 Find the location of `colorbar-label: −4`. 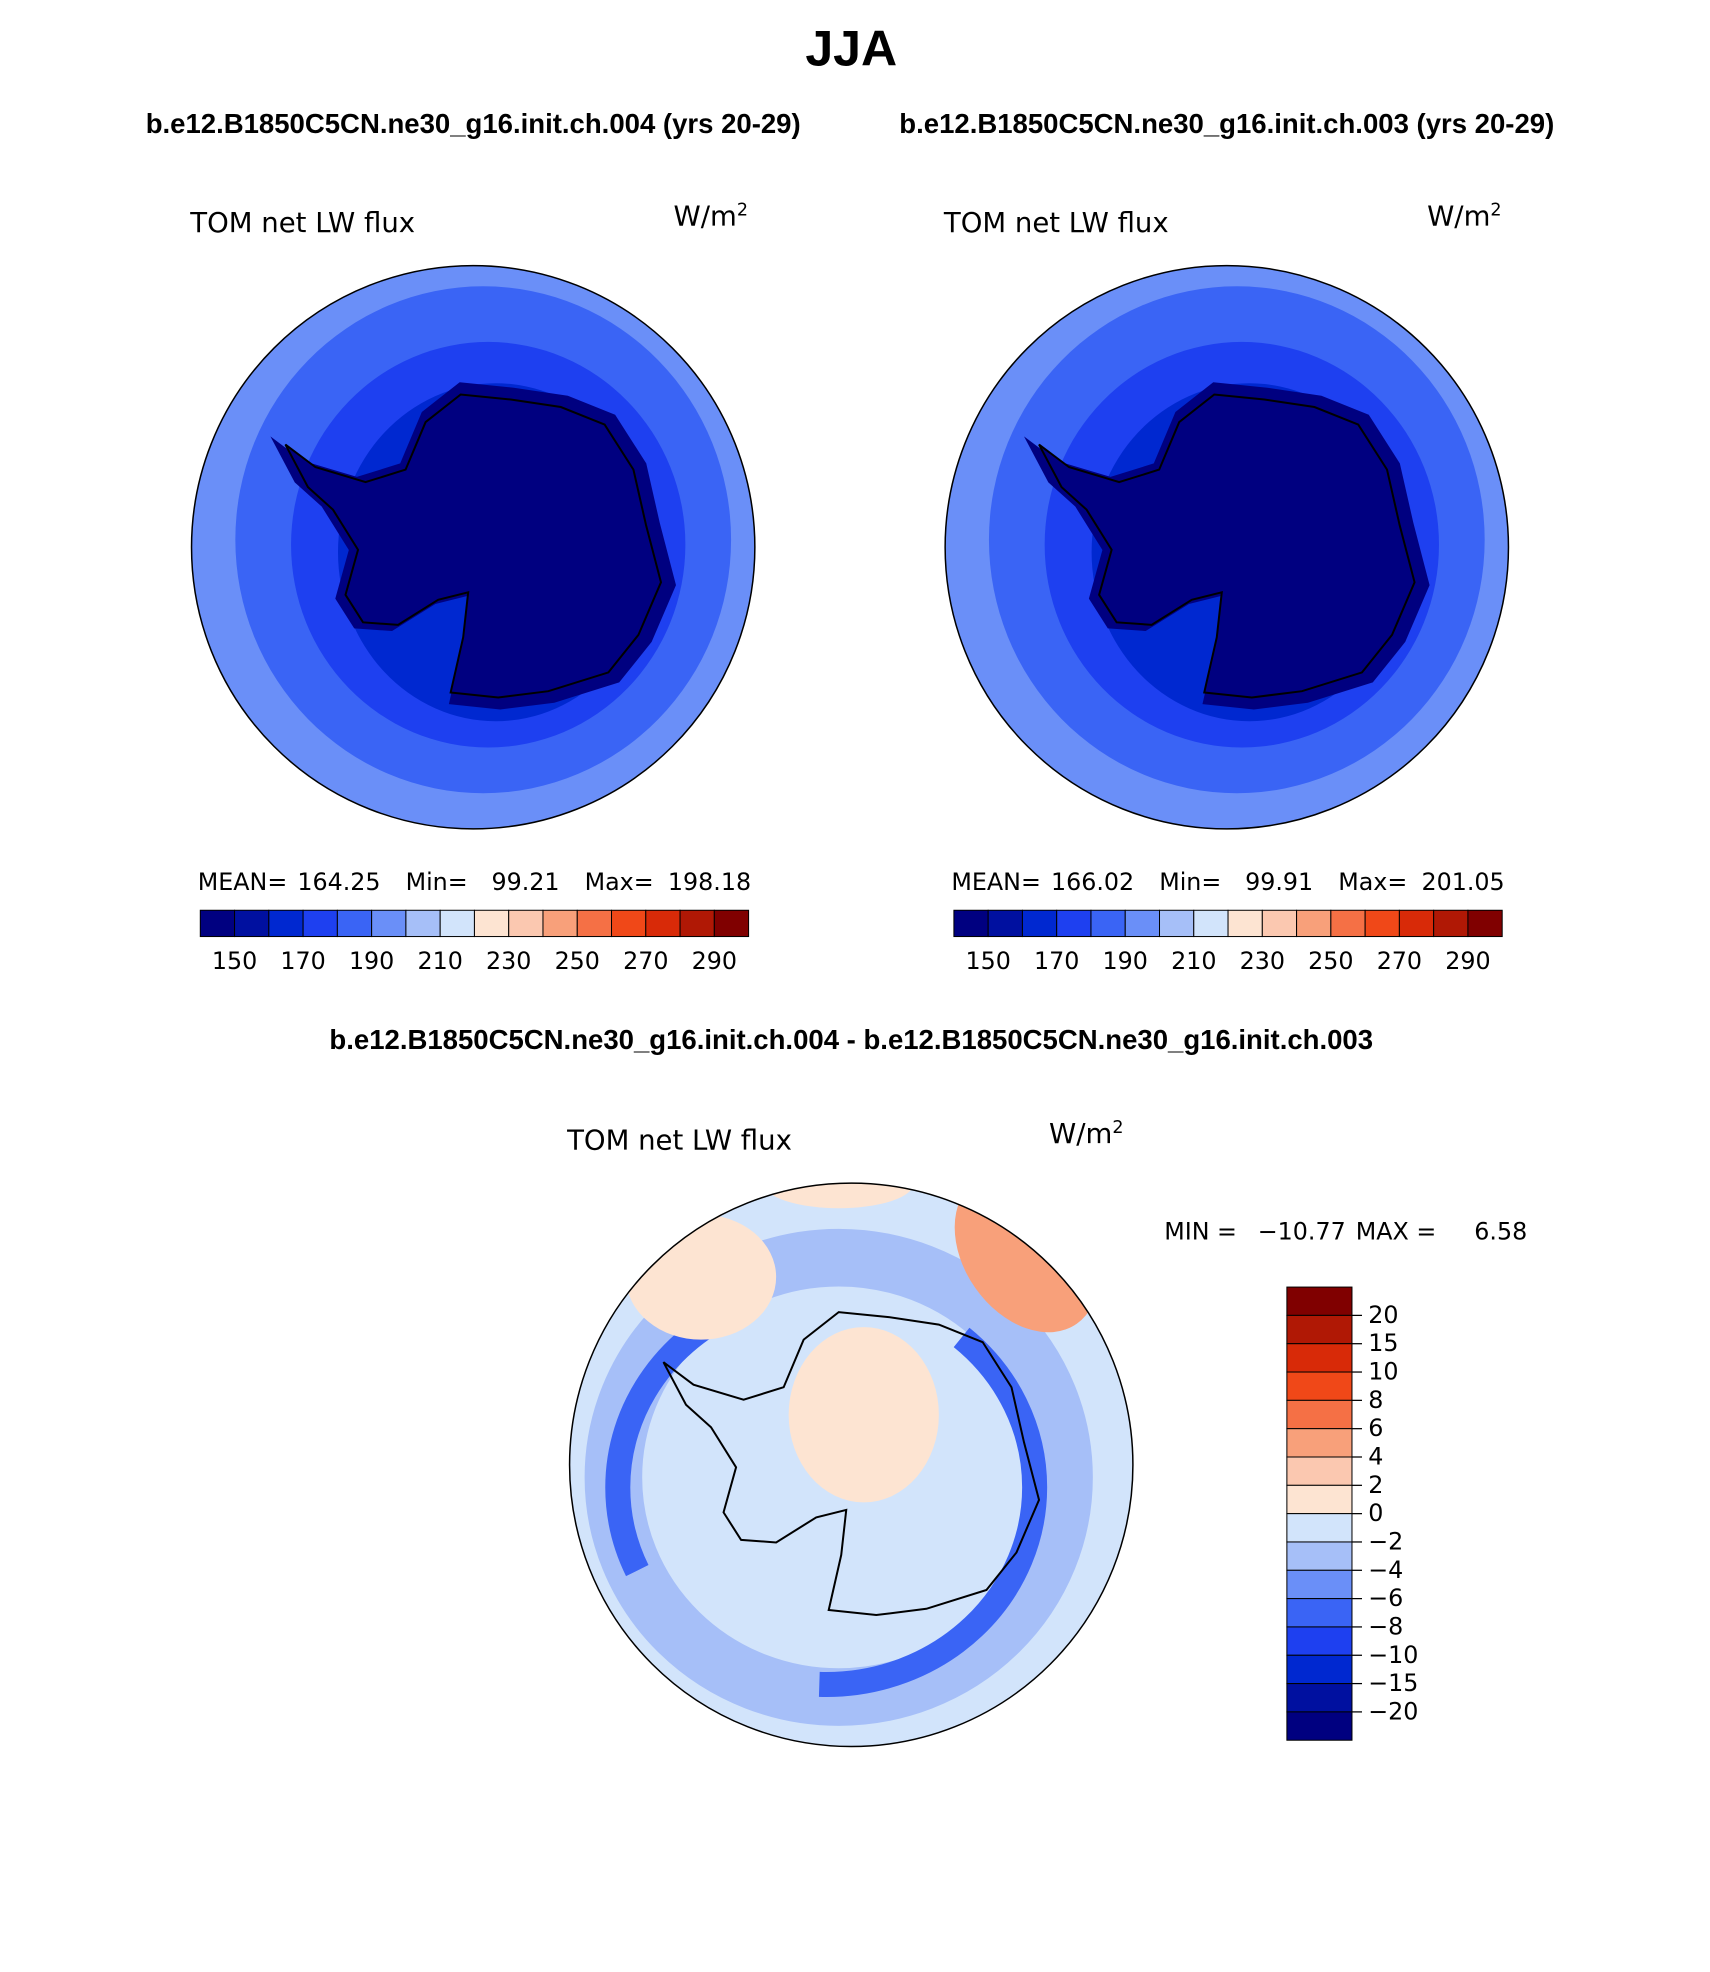

colorbar-label: −4 is located at coordinates (1385, 1570).